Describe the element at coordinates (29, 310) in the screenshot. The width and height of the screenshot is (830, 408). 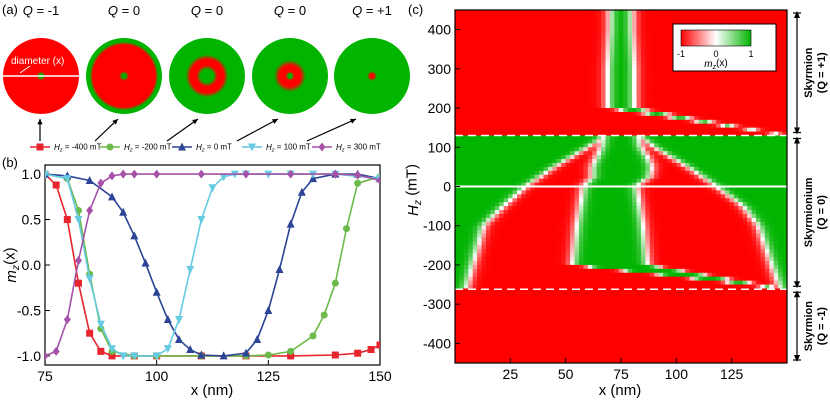
I see `y-tick-label-b: -0.5` at that location.